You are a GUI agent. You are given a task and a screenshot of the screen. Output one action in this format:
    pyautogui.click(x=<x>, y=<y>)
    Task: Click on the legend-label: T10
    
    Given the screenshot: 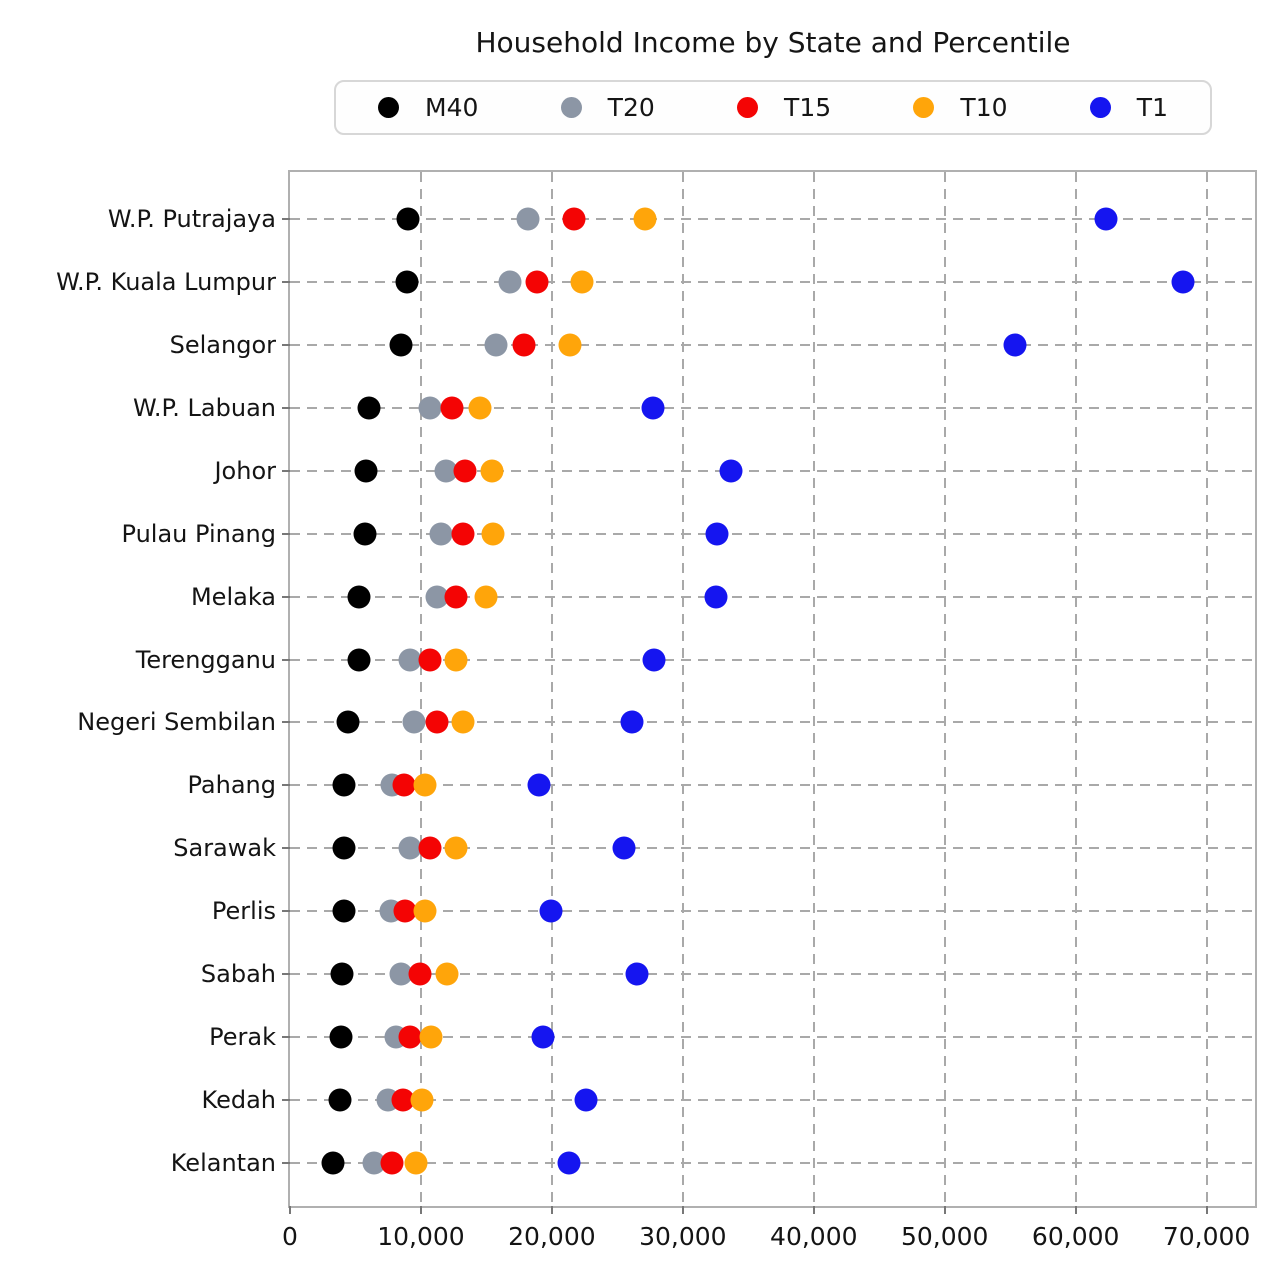 What is the action you would take?
    pyautogui.click(x=984, y=107)
    